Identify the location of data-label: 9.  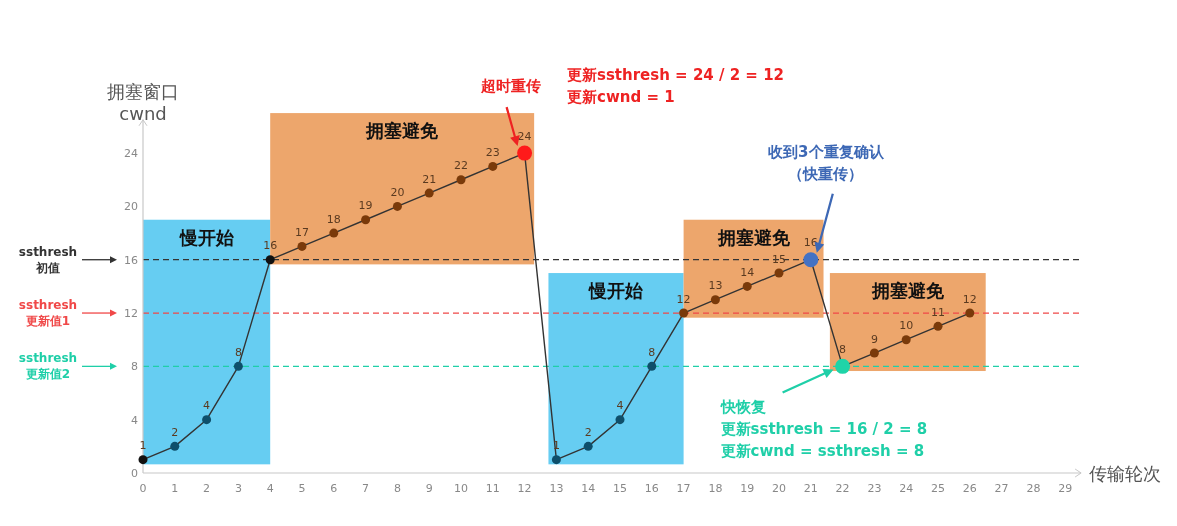
(874, 339).